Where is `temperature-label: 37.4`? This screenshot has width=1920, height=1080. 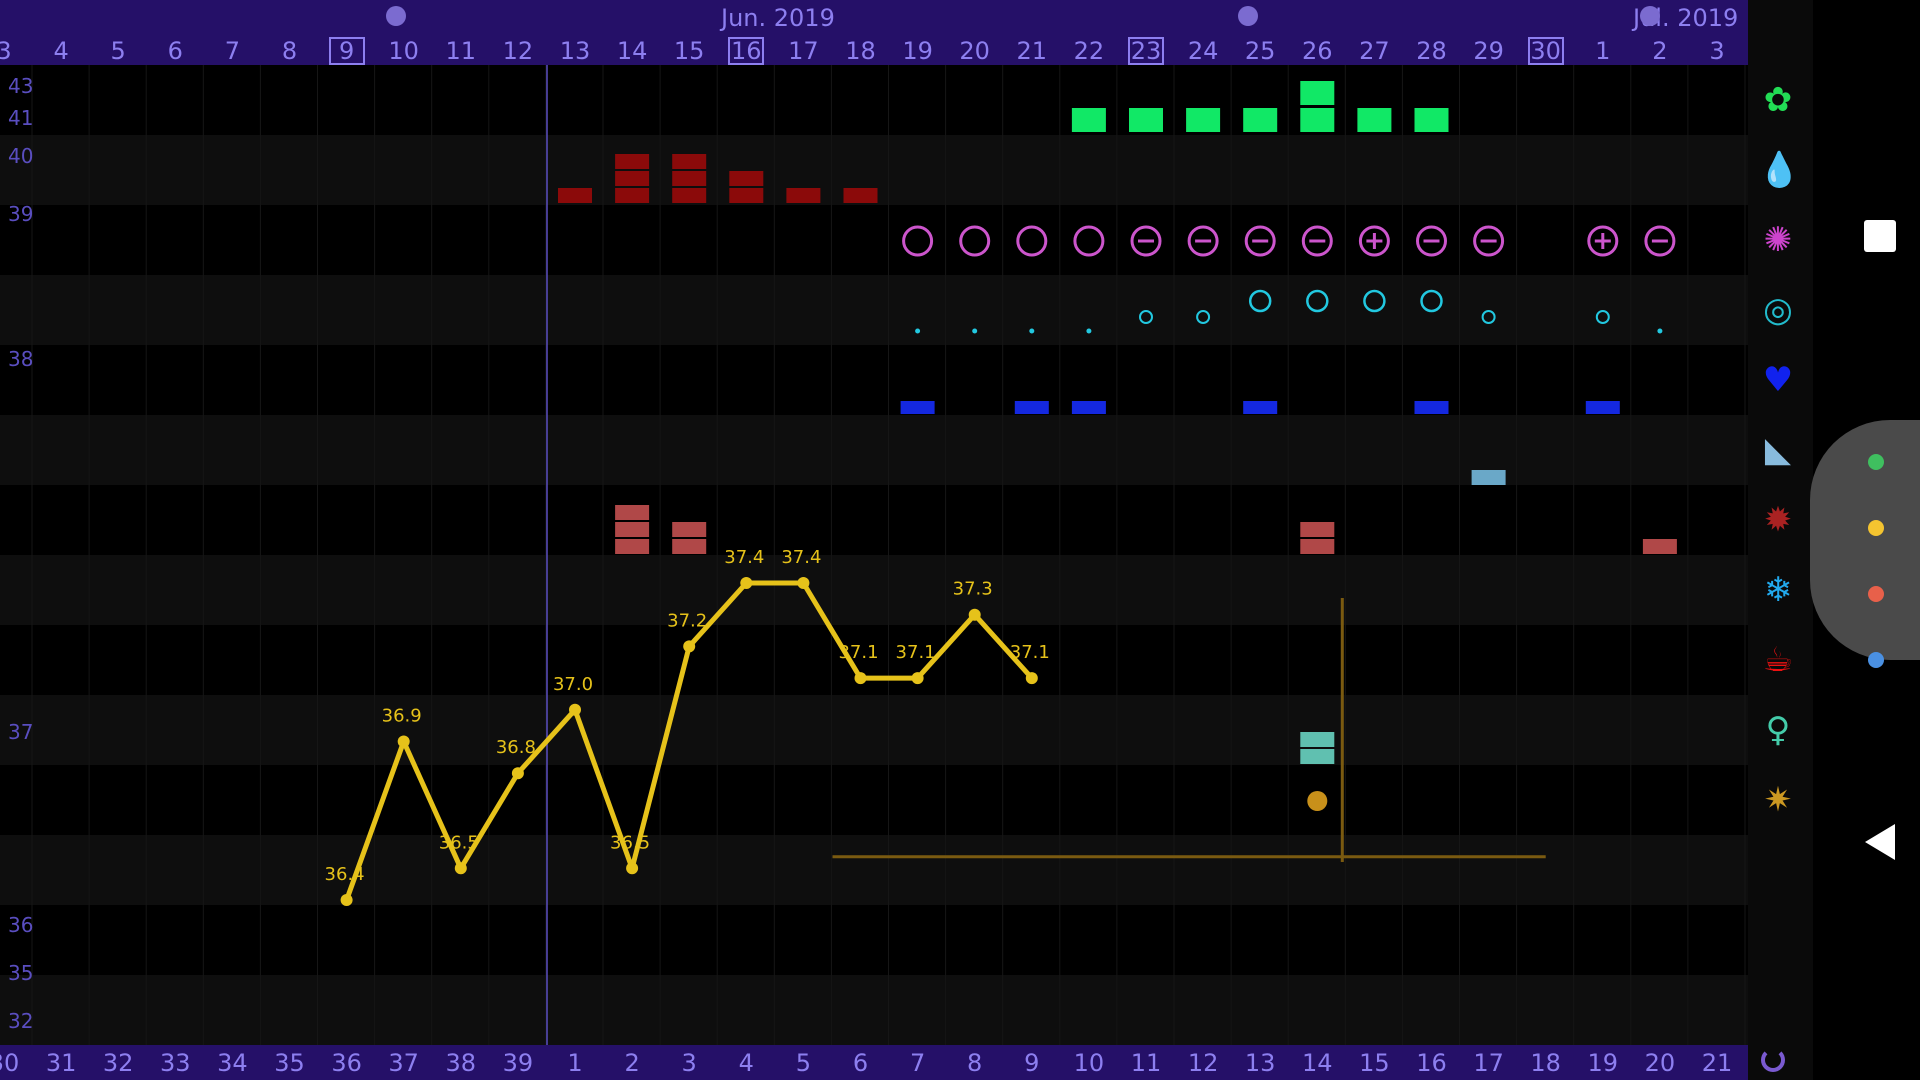 temperature-label: 37.4 is located at coordinates (801, 557).